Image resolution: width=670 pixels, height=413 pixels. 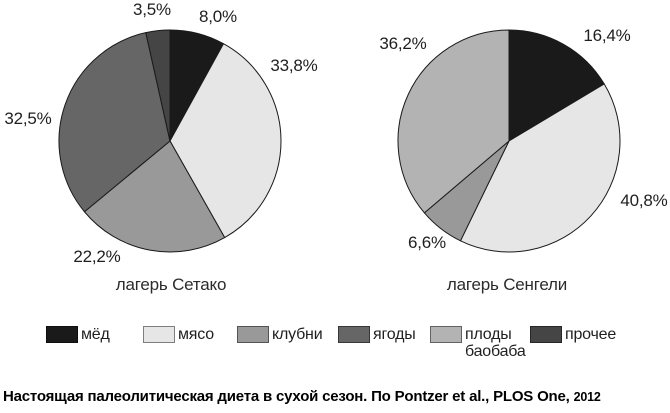 What do you see at coordinates (546, 334) in the screenshot?
I see `legend-swatch-other` at bounding box center [546, 334].